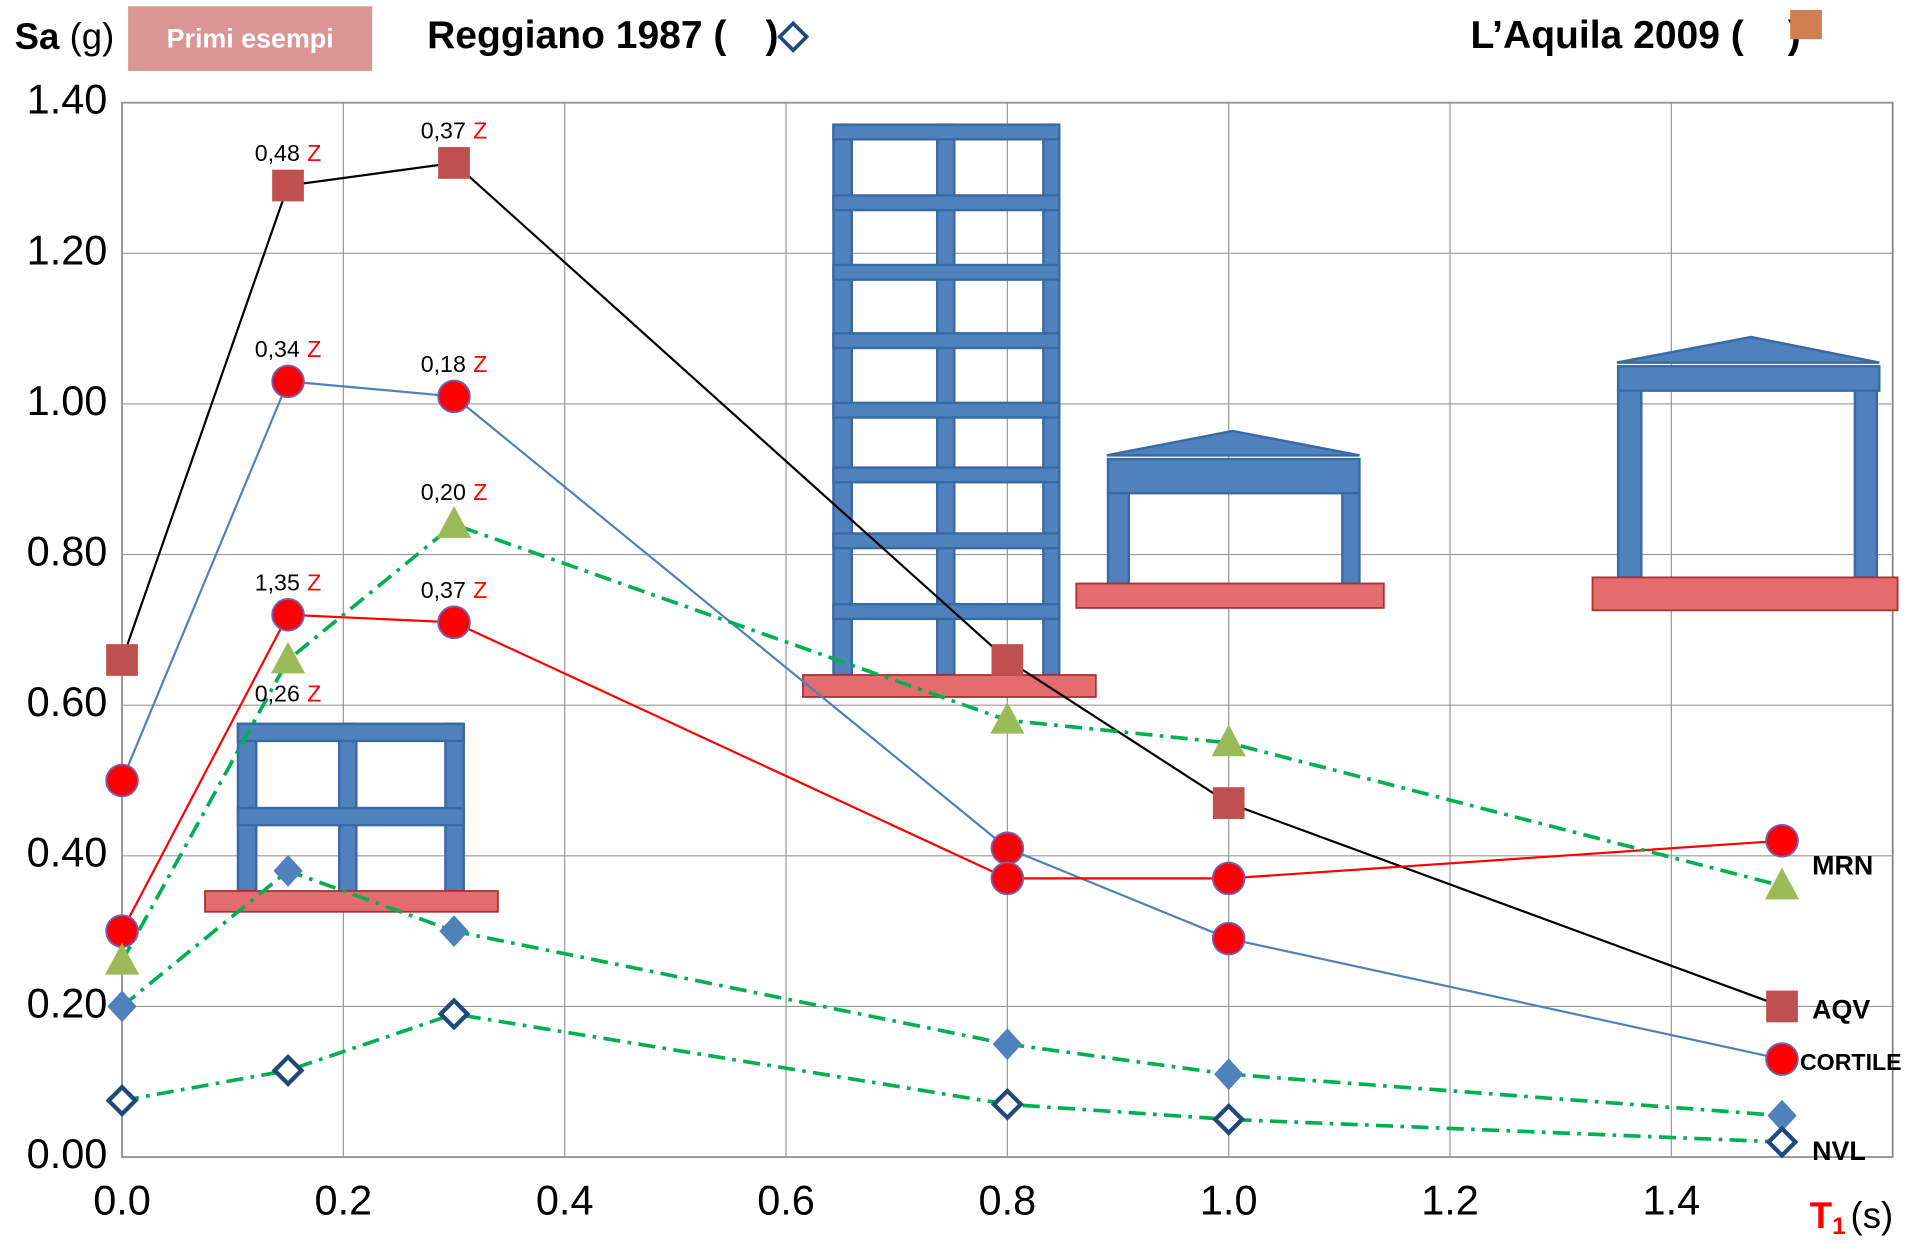 The image size is (1911, 1244). I want to click on value-label-number: 0,18, so click(443, 364).